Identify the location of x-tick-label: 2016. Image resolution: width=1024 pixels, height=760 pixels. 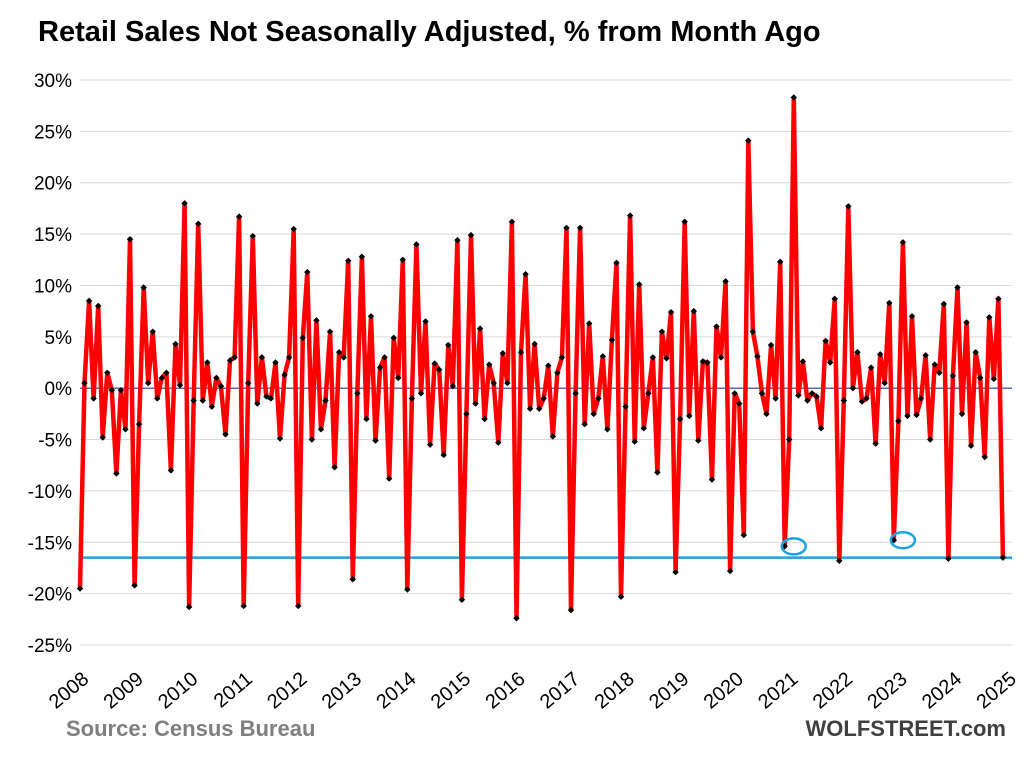
(505, 690).